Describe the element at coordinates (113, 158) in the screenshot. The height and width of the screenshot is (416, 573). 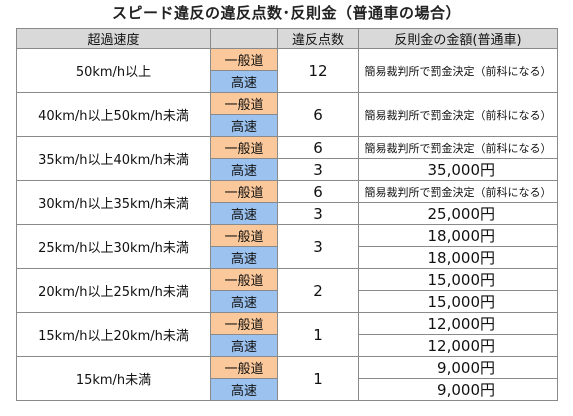
I see `speed-range-cell: 35km/h以上40km/h未満` at that location.